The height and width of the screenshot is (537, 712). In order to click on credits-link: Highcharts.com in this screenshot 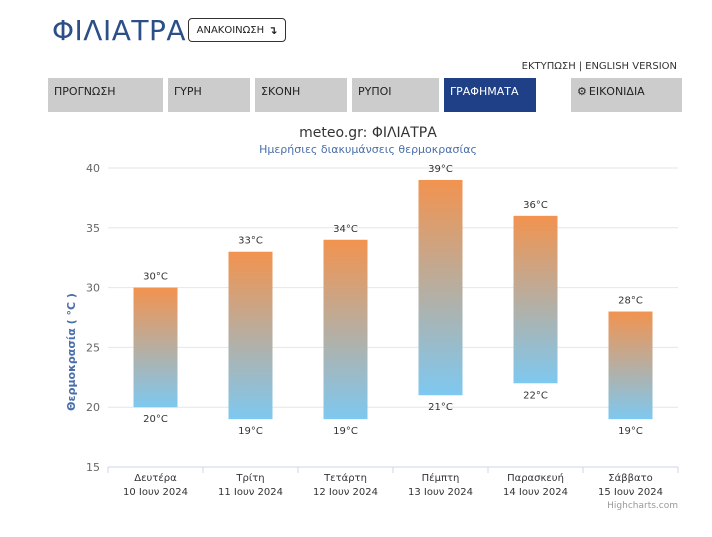, I will do `click(642, 506)`.